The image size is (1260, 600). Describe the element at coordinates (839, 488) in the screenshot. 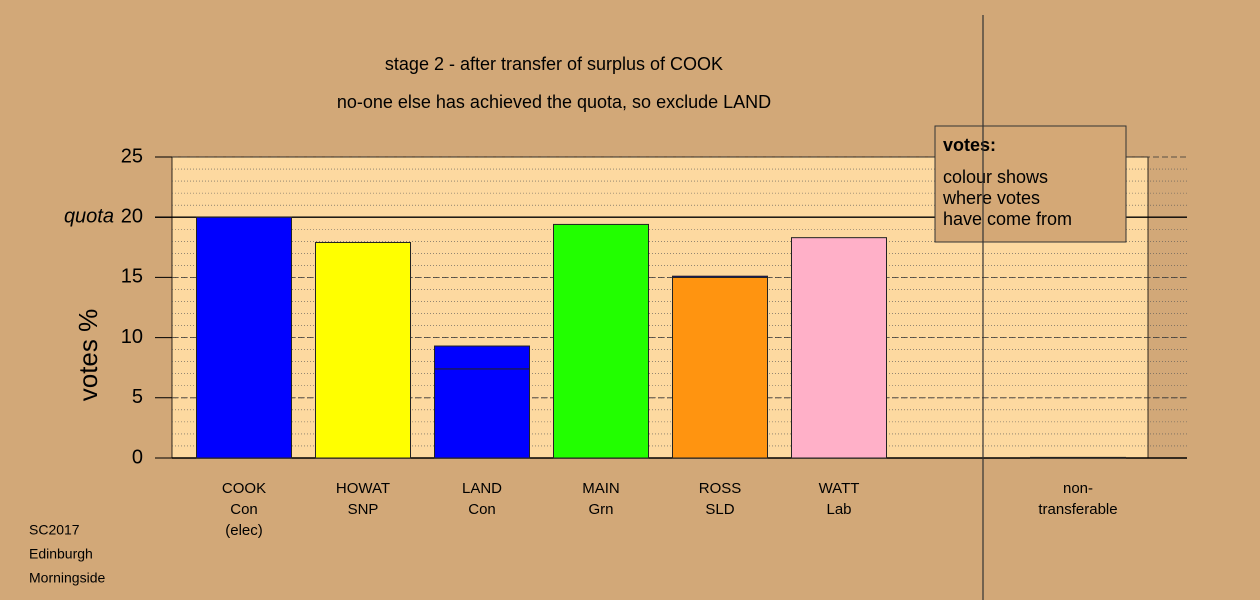

I see `x-tick-label: WATT` at that location.